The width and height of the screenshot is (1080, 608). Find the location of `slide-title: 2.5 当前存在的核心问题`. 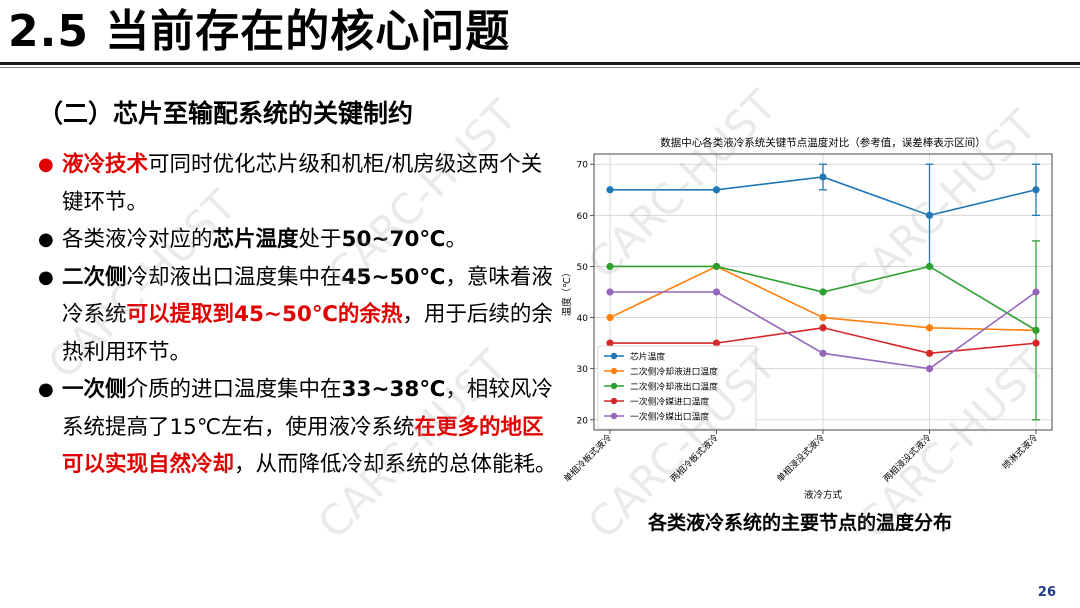

slide-title: 2.5 当前存在的核心问题 is located at coordinates (259, 31).